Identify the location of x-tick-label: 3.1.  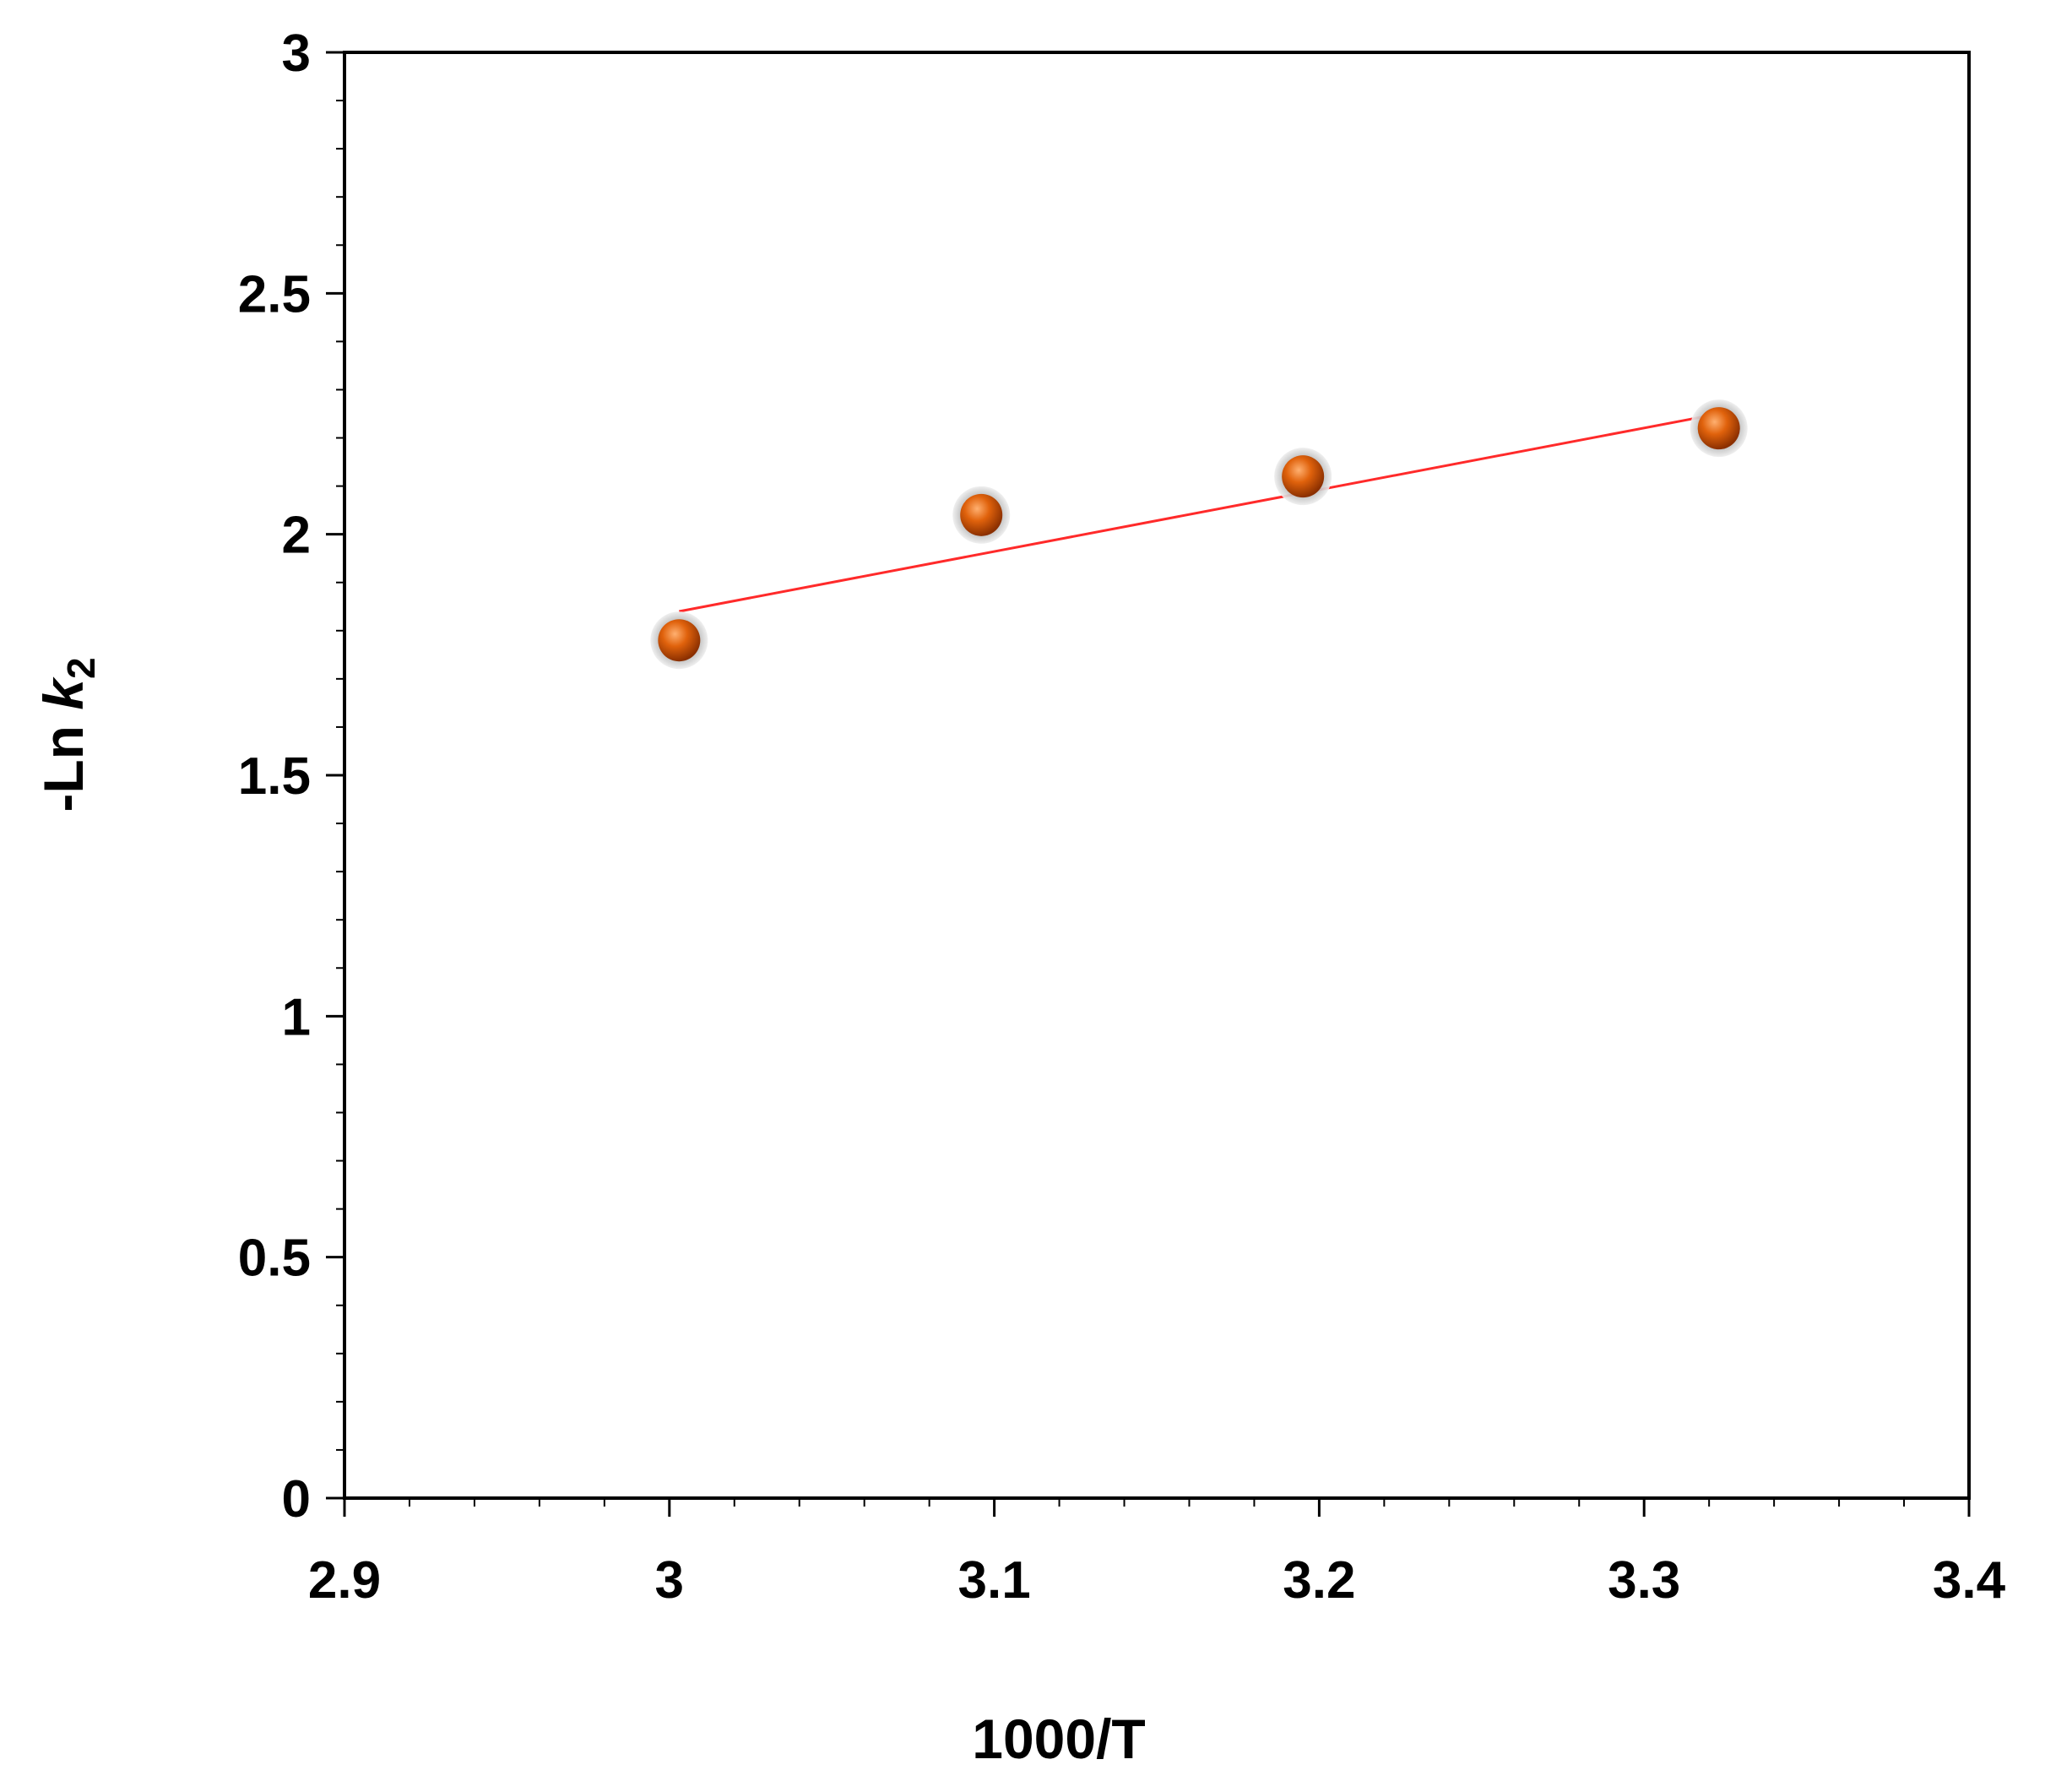
(993, 1580).